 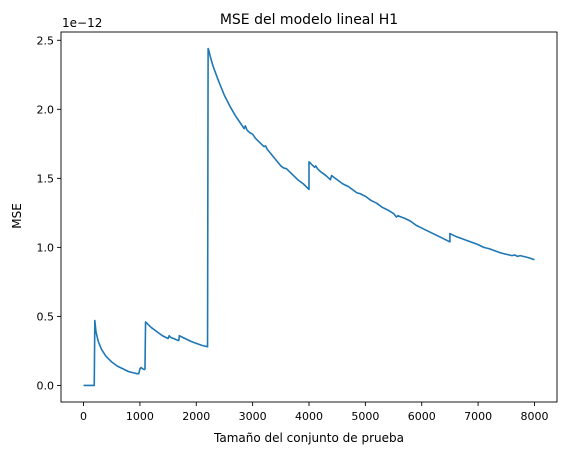 What do you see at coordinates (17, 216) in the screenshot?
I see `y-axis-label: MSE` at bounding box center [17, 216].